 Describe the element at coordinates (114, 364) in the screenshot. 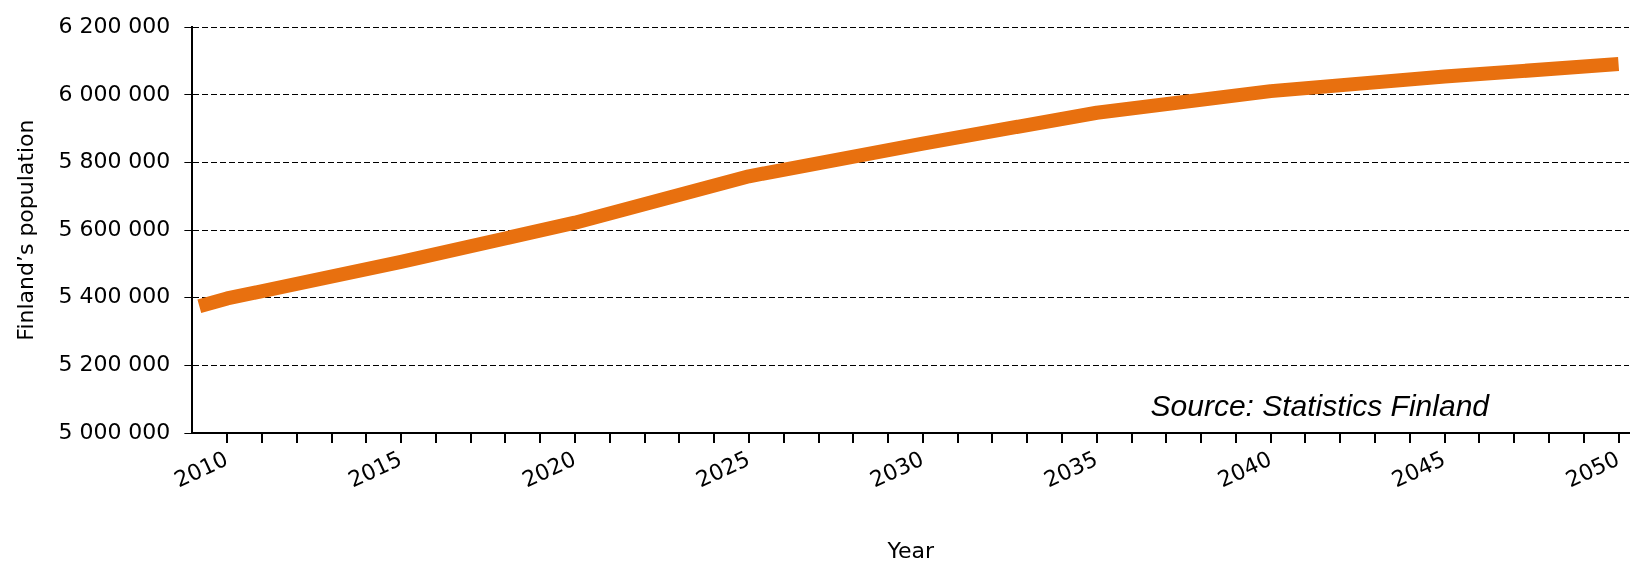

I see `y-tick-label: 5 200 000` at that location.